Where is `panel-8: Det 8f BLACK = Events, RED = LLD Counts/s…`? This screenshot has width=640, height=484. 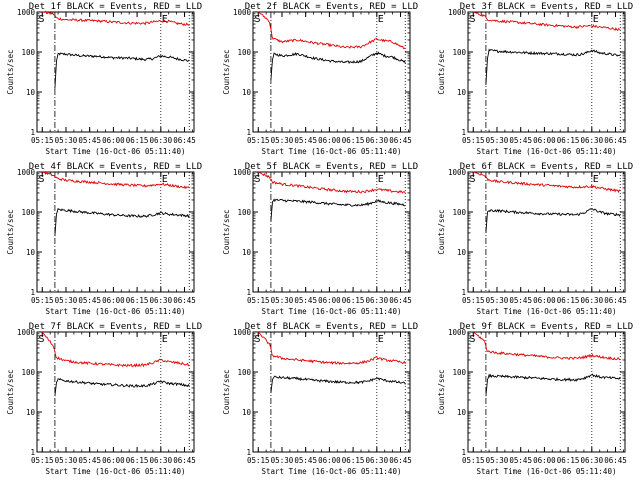
panel-8: Det 8f BLACK = Events, RED = LLD Counts/s… is located at coordinates (320, 399).